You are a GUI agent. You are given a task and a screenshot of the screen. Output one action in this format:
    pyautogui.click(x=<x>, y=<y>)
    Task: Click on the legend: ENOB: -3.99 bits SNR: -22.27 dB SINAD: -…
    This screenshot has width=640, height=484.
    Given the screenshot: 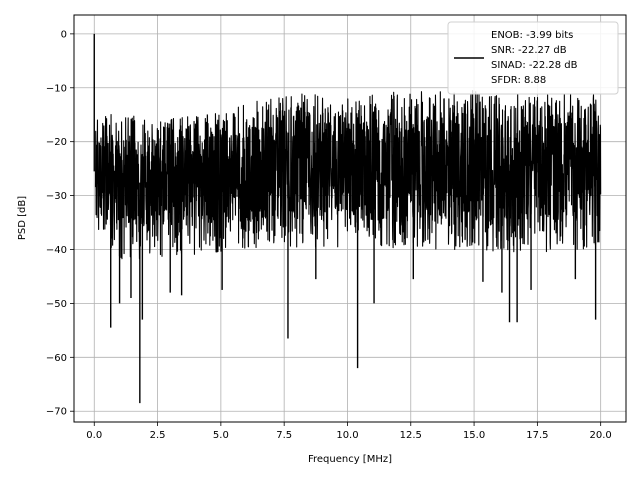 What is the action you would take?
    pyautogui.click(x=533, y=58)
    